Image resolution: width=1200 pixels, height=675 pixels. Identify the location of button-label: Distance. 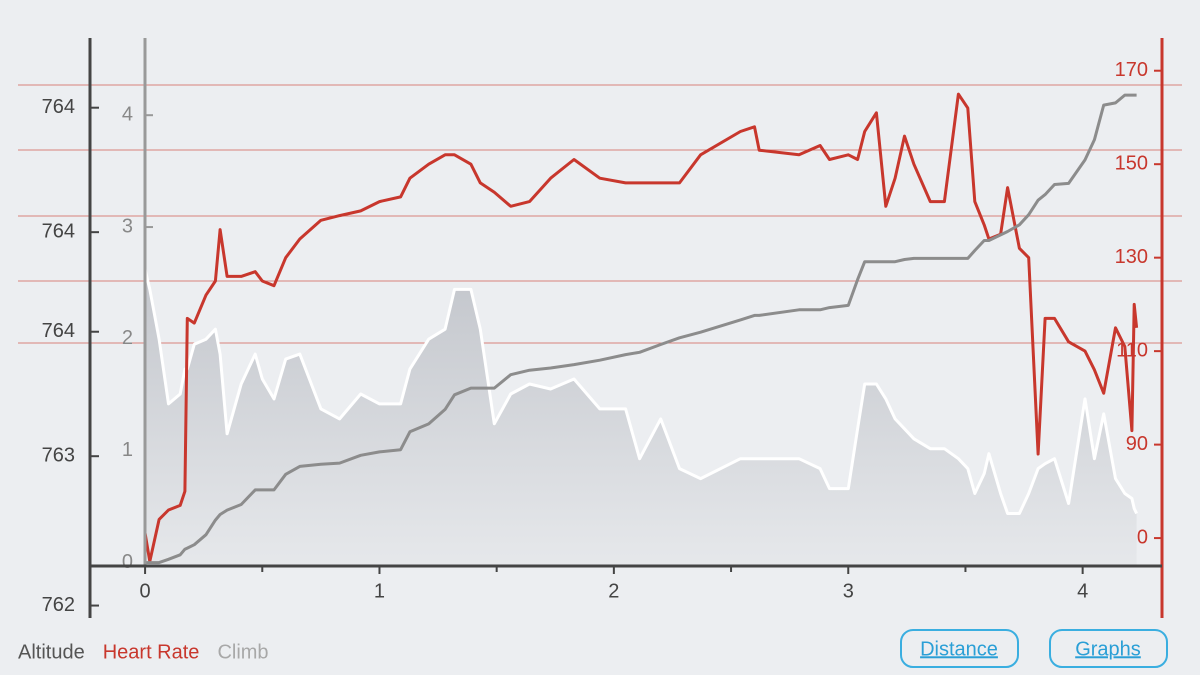
(959, 649).